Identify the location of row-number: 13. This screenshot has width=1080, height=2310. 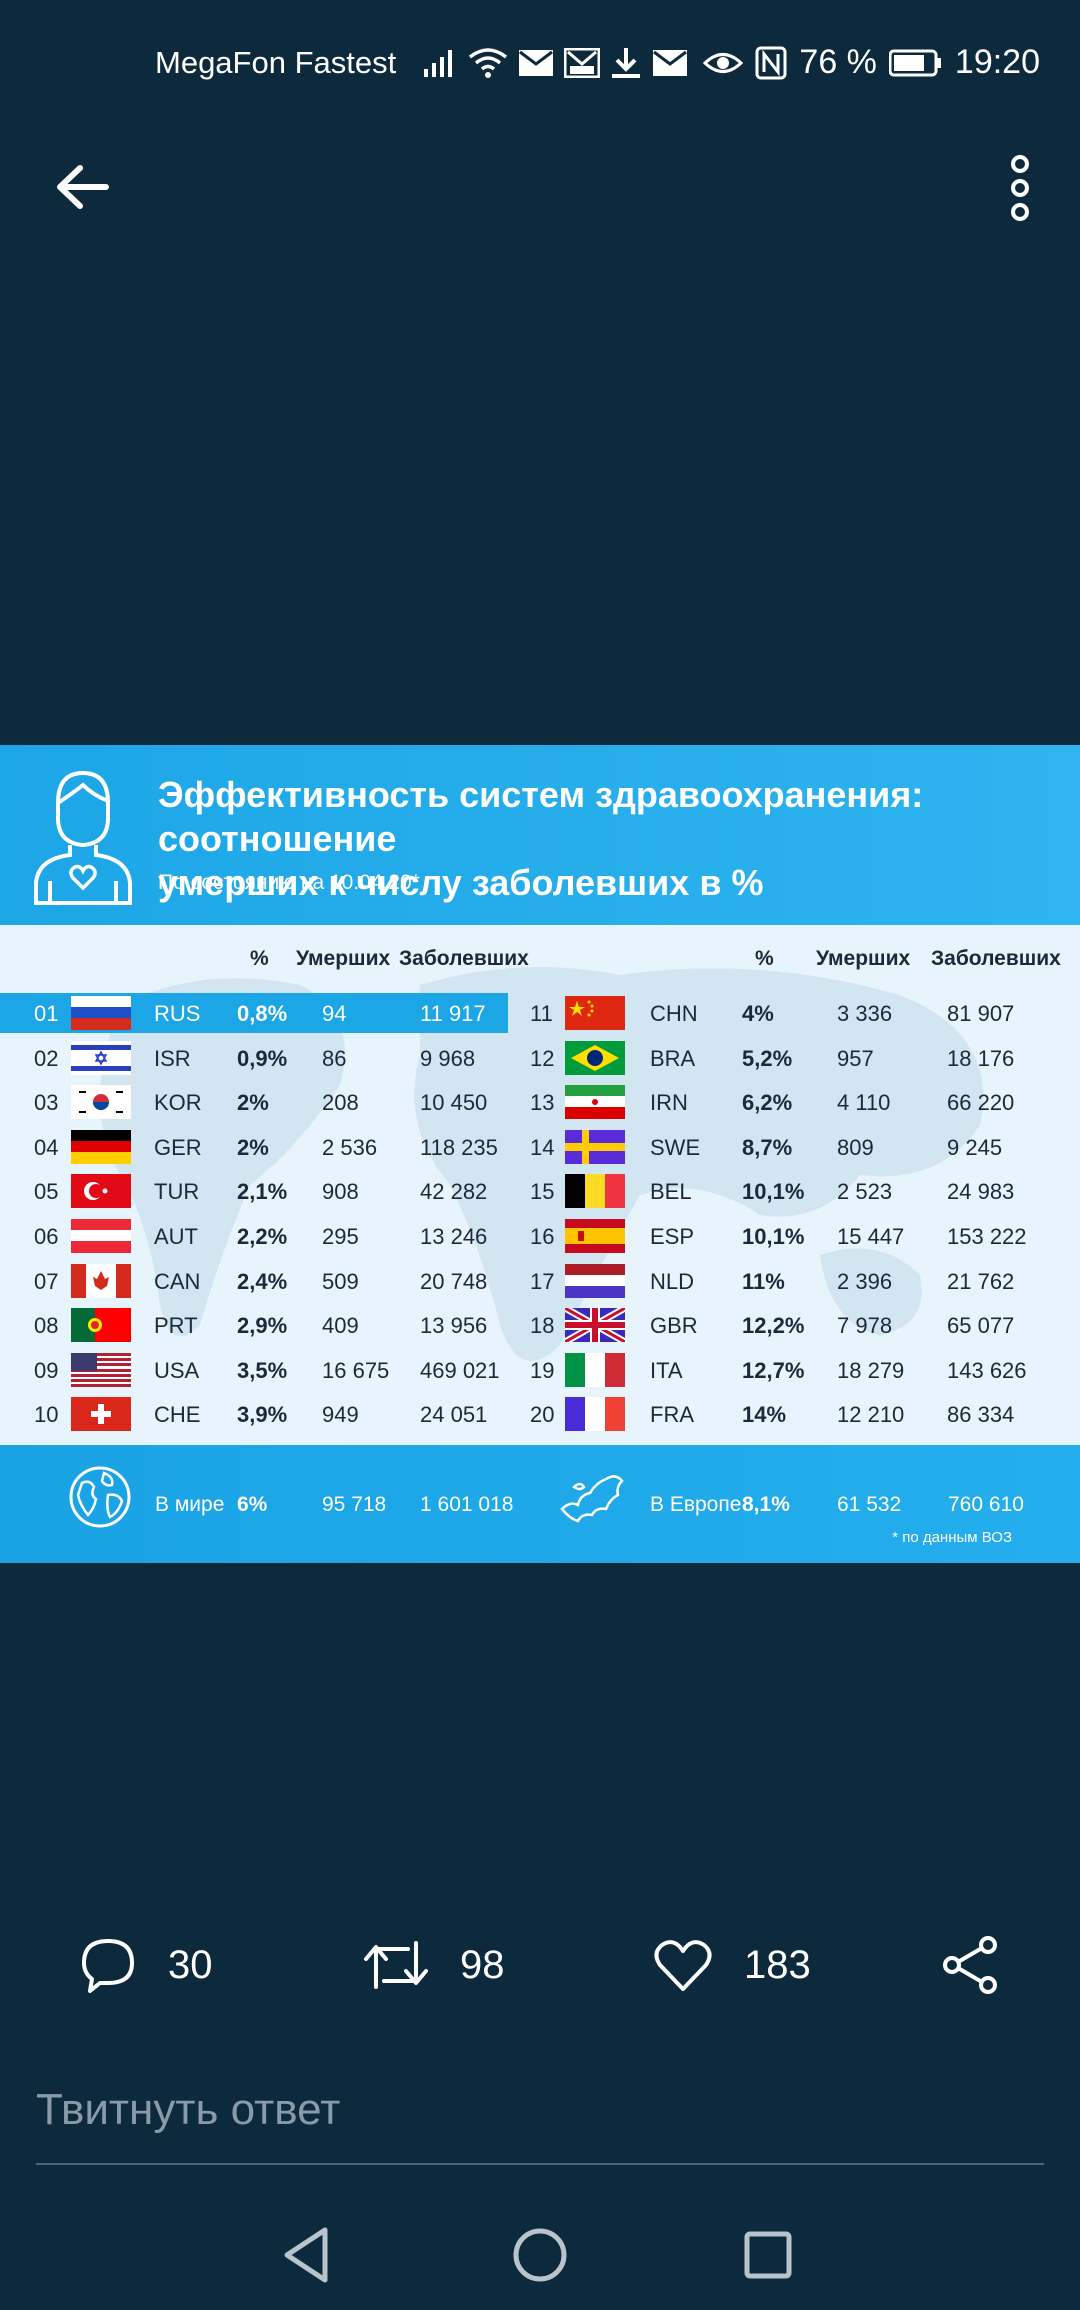
(542, 1103).